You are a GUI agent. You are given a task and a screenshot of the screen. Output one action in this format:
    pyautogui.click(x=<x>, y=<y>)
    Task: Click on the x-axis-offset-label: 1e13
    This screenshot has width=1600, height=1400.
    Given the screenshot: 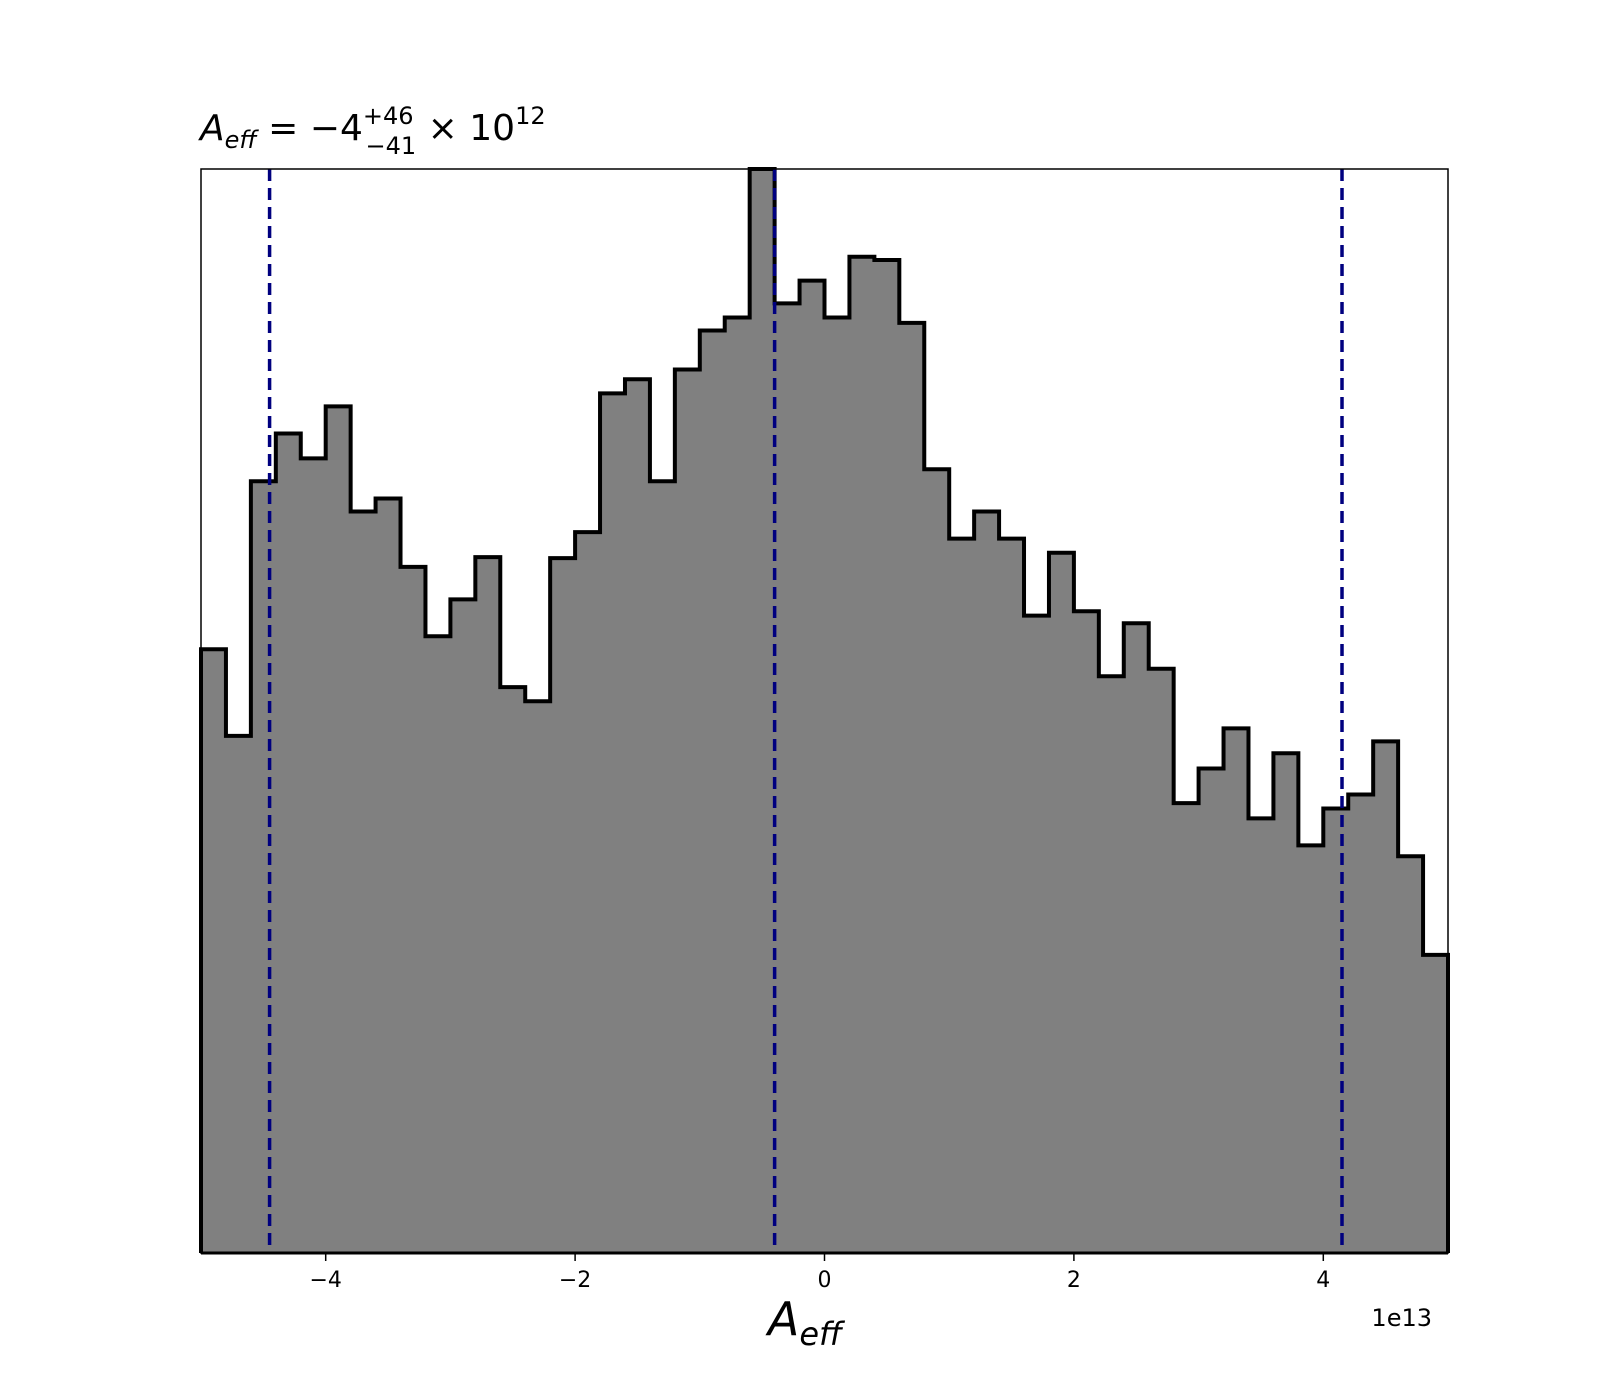 What is the action you would take?
    pyautogui.click(x=1401, y=1318)
    